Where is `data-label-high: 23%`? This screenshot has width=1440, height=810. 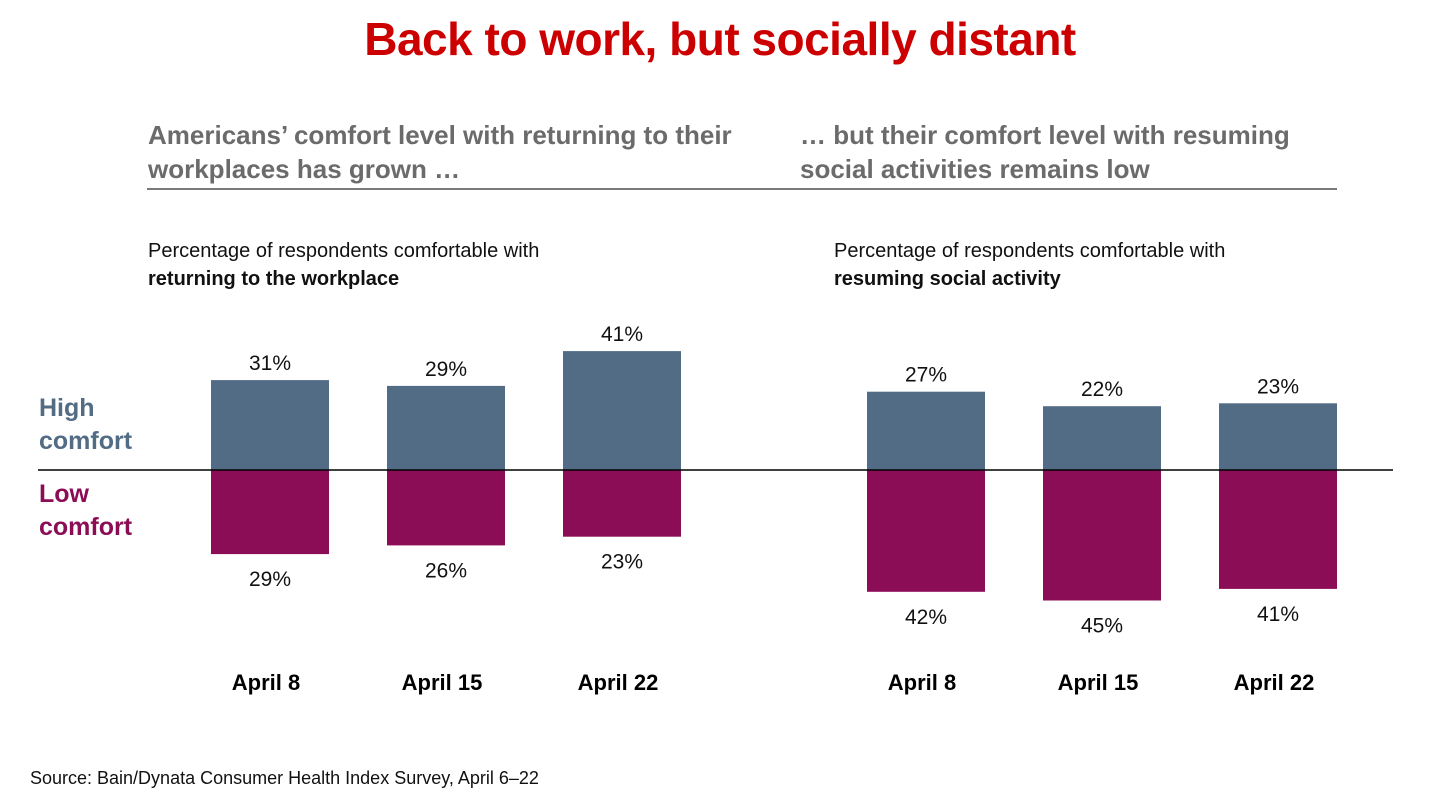 data-label-high: 23% is located at coordinates (1278, 386).